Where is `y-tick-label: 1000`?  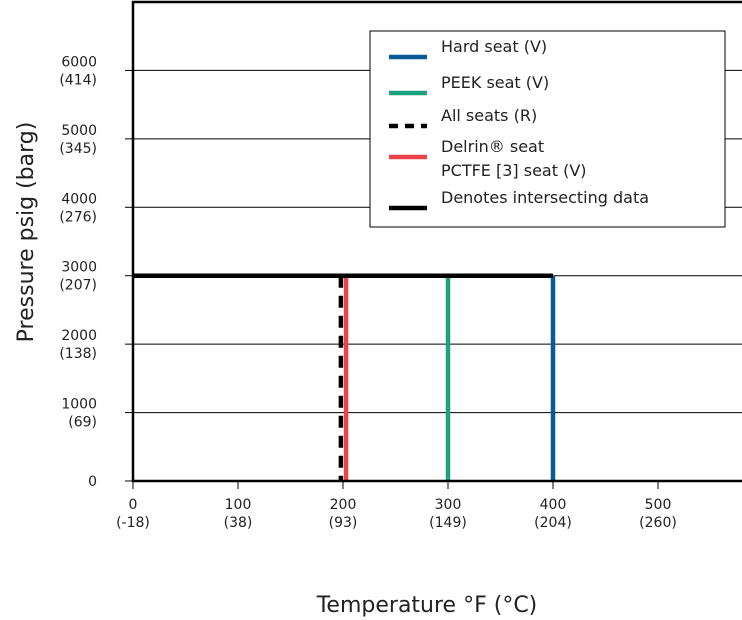
y-tick-label: 1000 is located at coordinates (79, 405).